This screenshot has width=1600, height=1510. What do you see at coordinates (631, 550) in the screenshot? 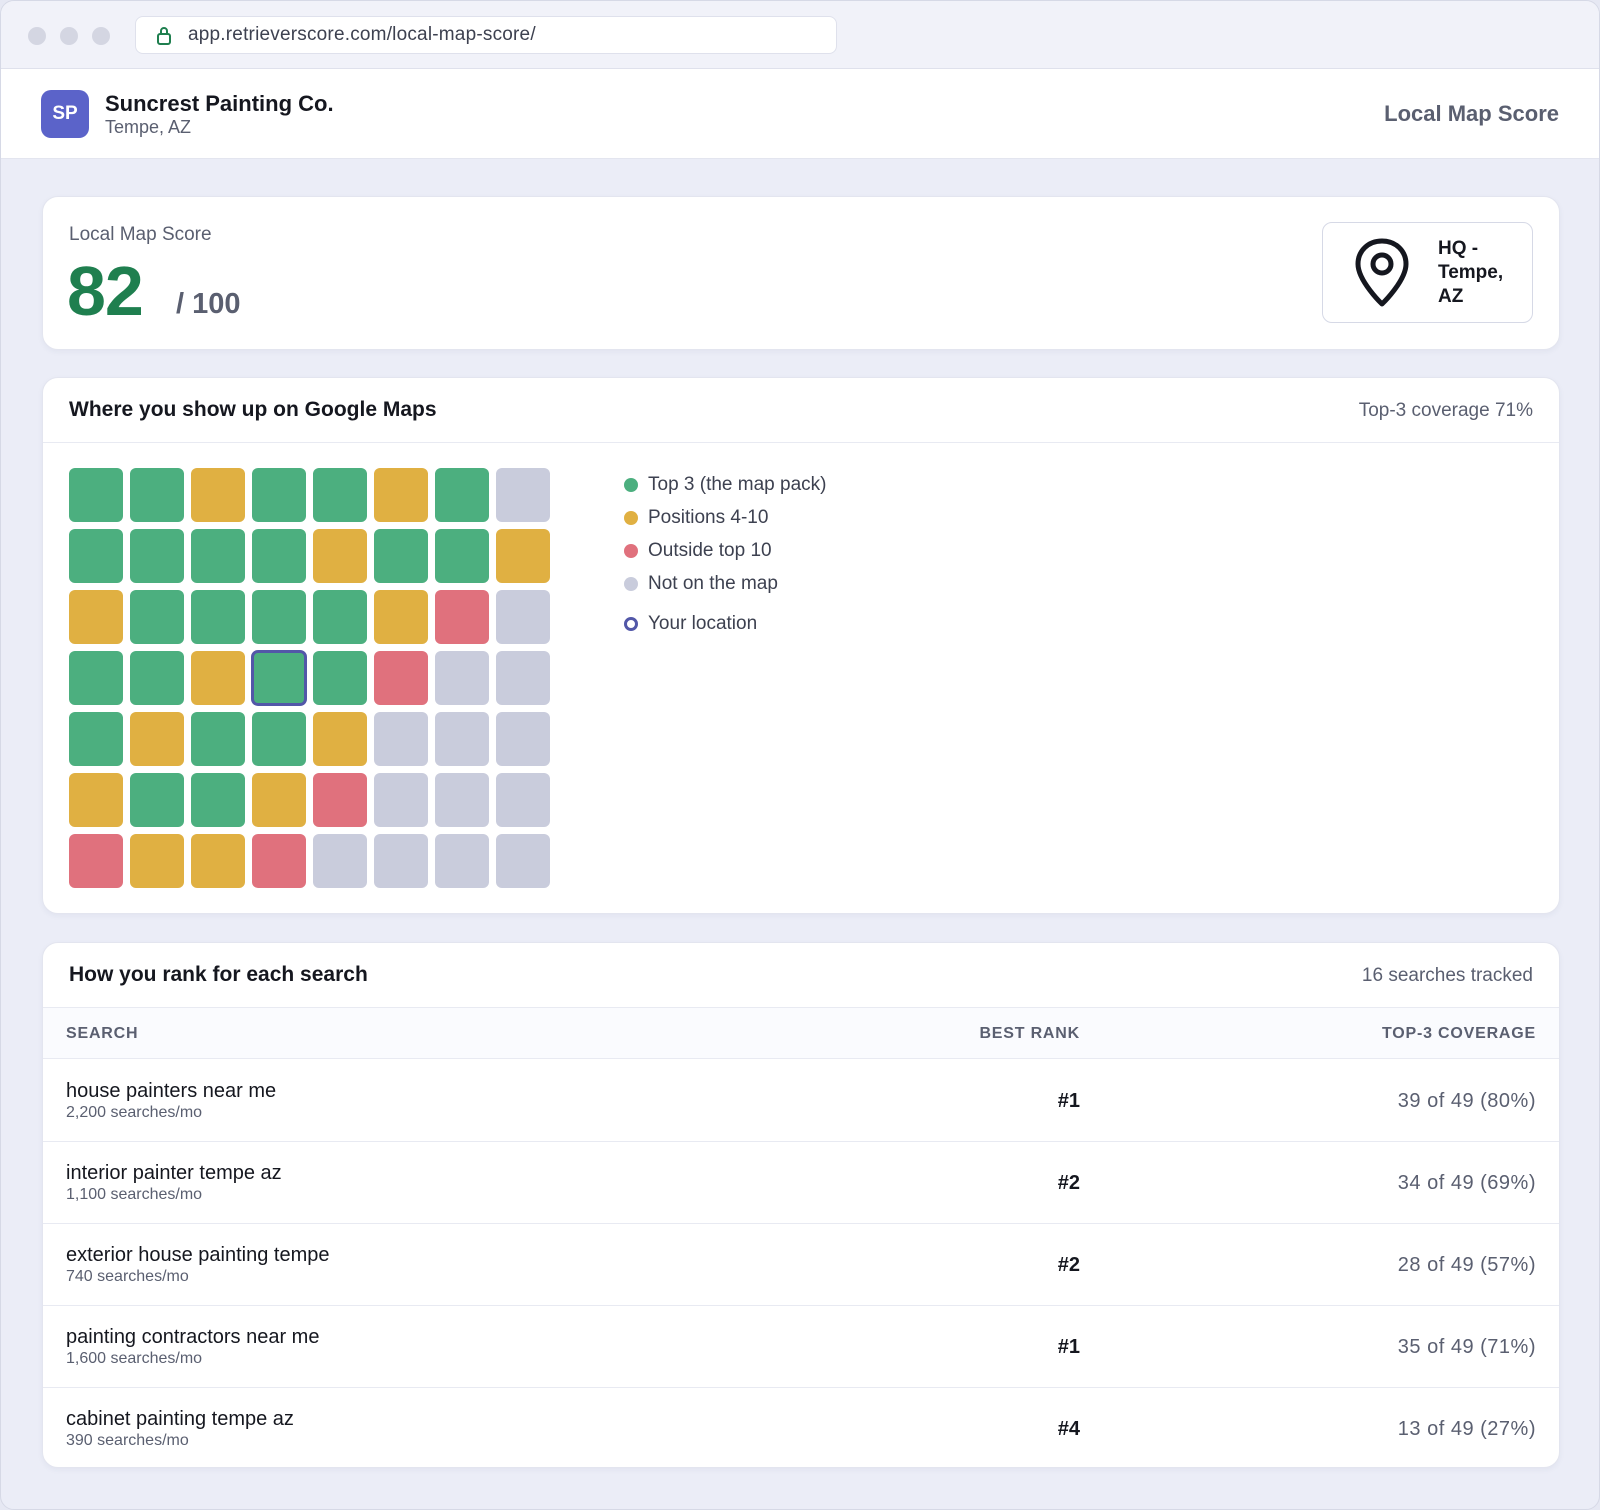
I see `legend-swatch-out` at bounding box center [631, 550].